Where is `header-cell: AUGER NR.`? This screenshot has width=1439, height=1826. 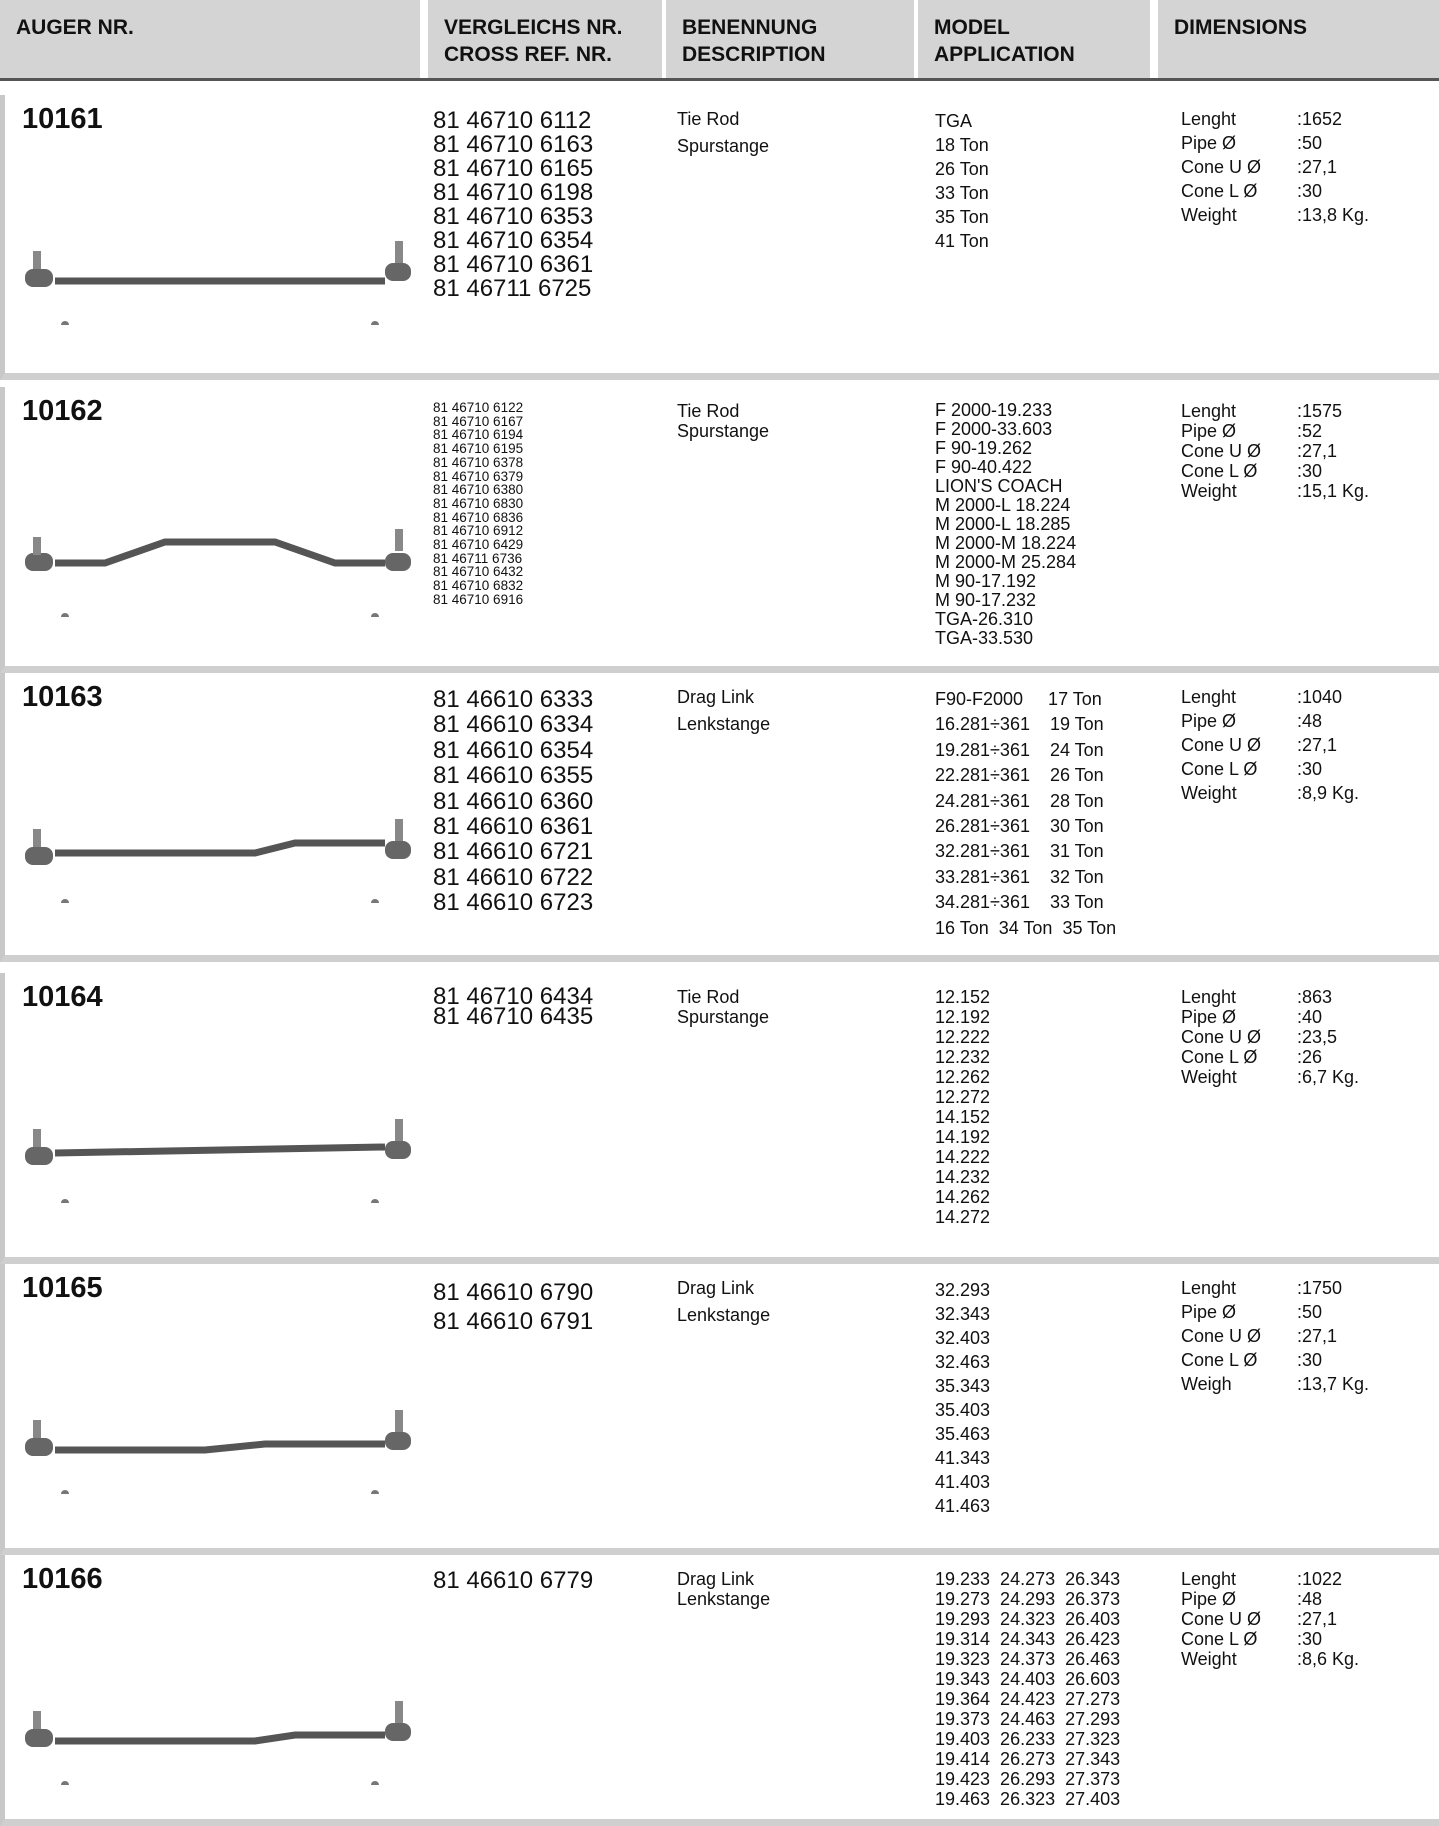 header-cell: AUGER NR. is located at coordinates (210, 39).